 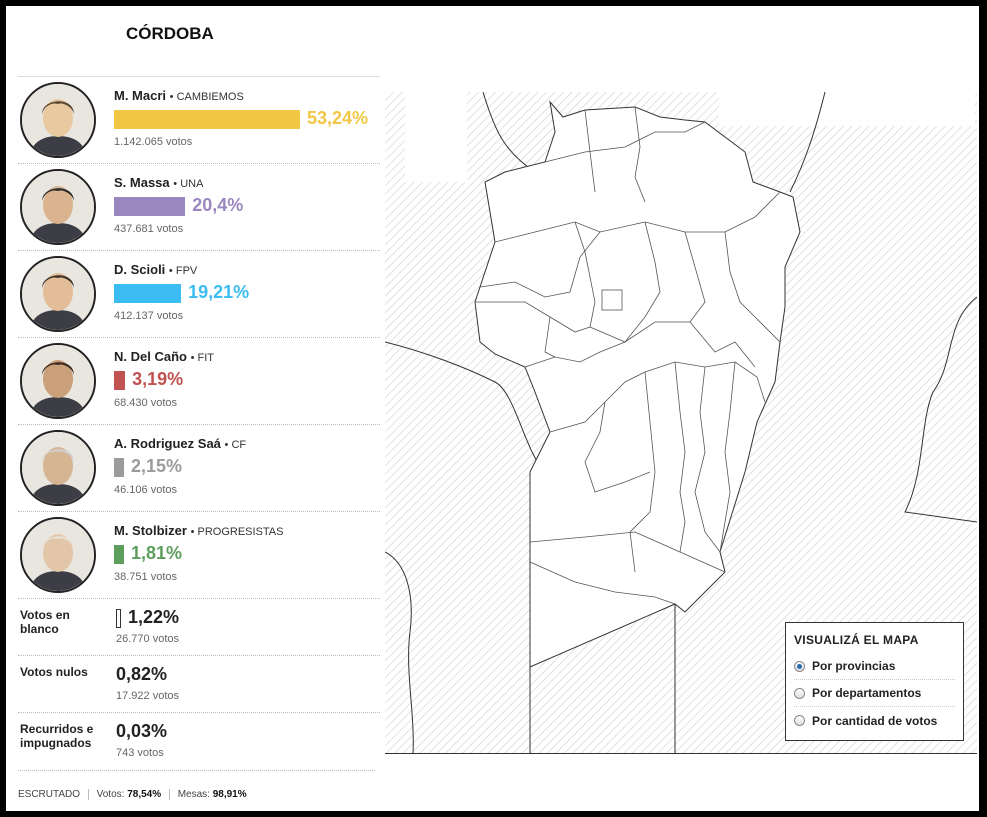 I want to click on candidate-party: PROGRESISTAS, so click(x=240, y=532).